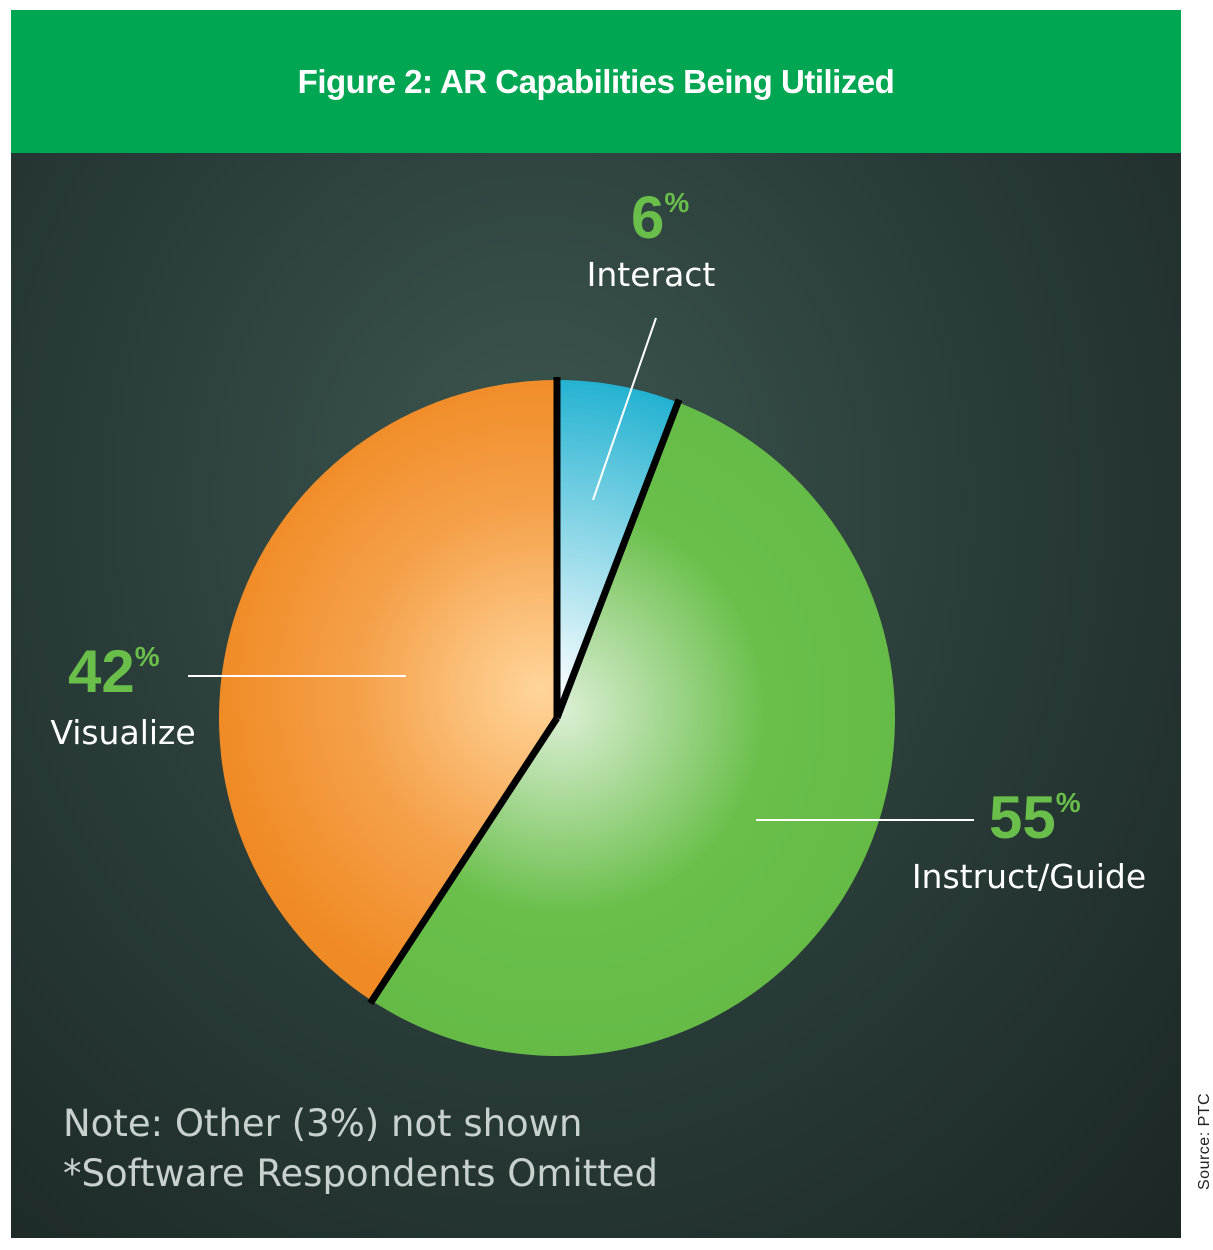 The height and width of the screenshot is (1250, 1213). Describe the element at coordinates (114, 671) in the screenshot. I see `pie-value-label: 42%` at that location.